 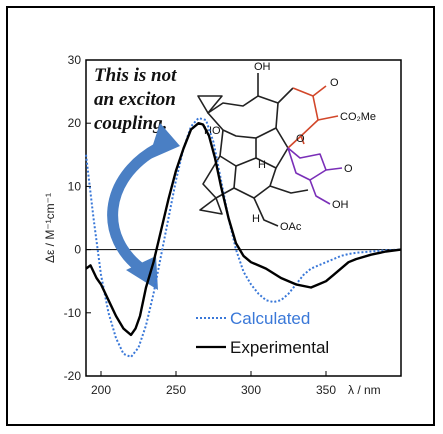 What do you see at coordinates (176, 390) in the screenshot?
I see `x-tick-label: 250` at bounding box center [176, 390].